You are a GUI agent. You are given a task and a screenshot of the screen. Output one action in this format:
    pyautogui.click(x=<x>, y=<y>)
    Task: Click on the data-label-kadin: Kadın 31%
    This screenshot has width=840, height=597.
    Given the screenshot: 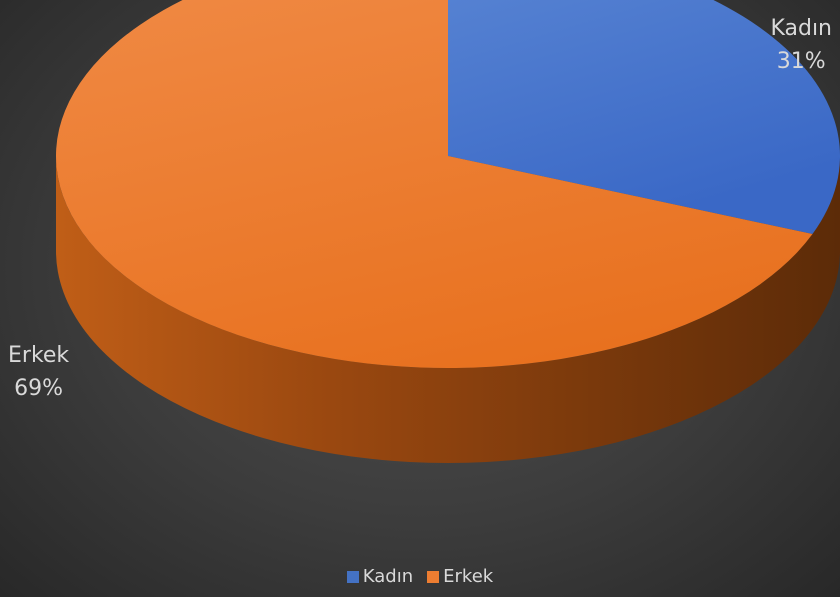 What is the action you would take?
    pyautogui.click(x=801, y=45)
    